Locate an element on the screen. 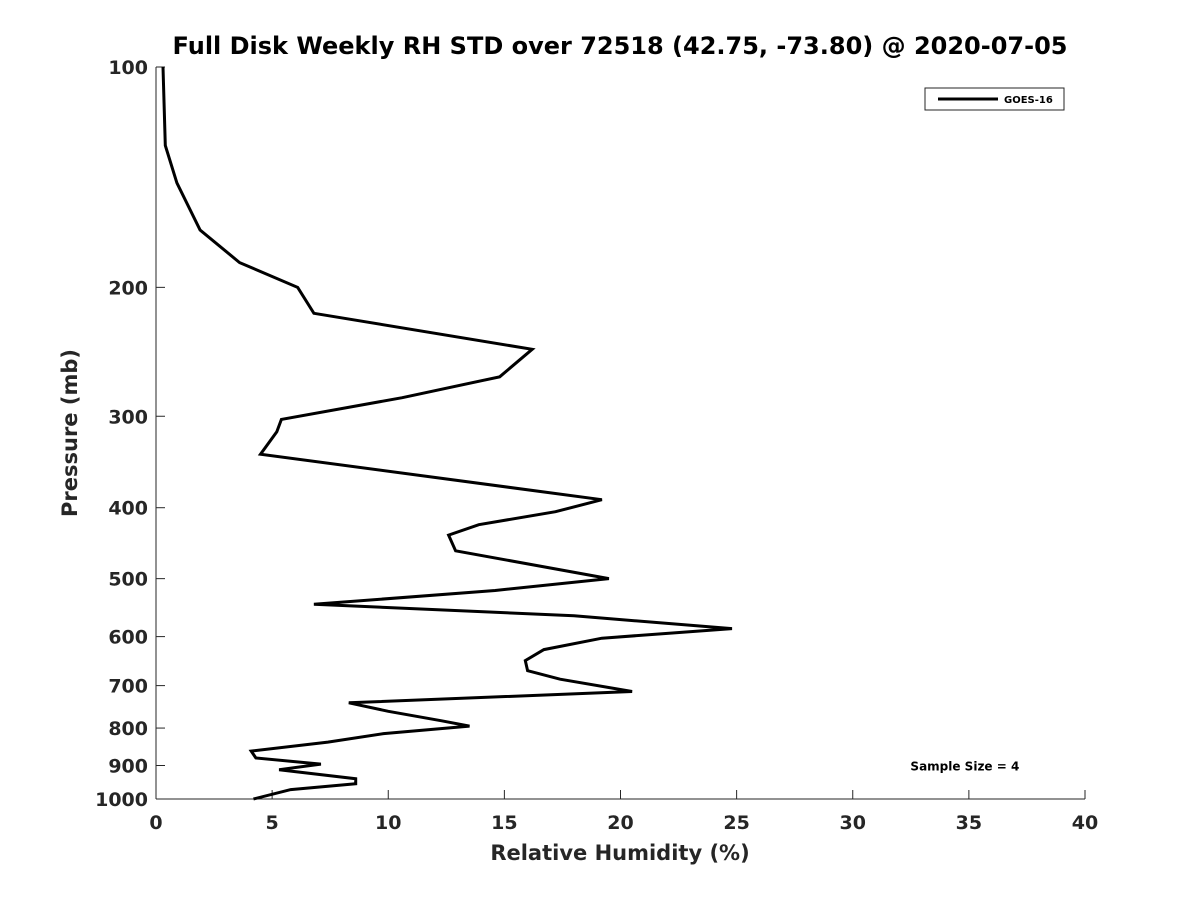  sample-size-annotation: Sample Size = 4 is located at coordinates (964, 767).